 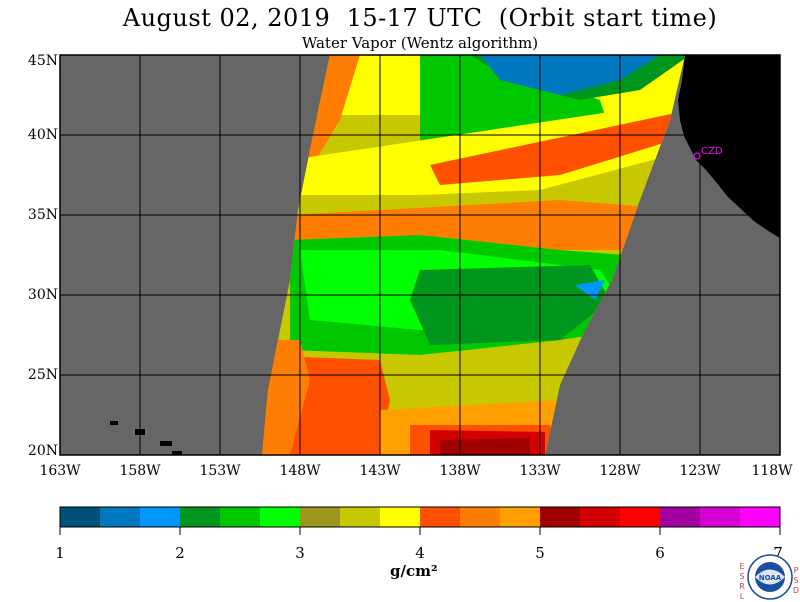 What do you see at coordinates (42, 61) in the screenshot?
I see `lat-label-45n: 45N` at bounding box center [42, 61].